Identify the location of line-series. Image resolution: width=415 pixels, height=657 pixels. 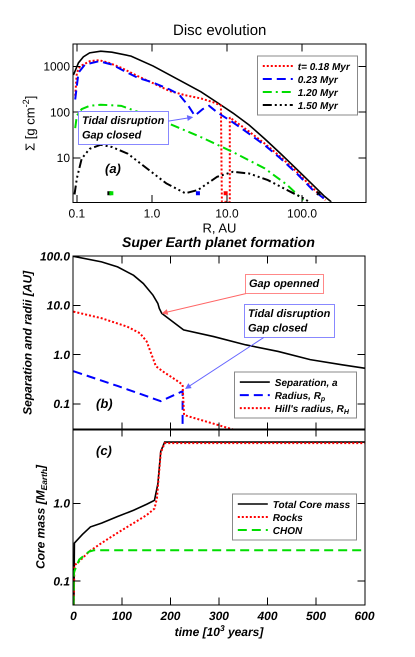
(153, 370).